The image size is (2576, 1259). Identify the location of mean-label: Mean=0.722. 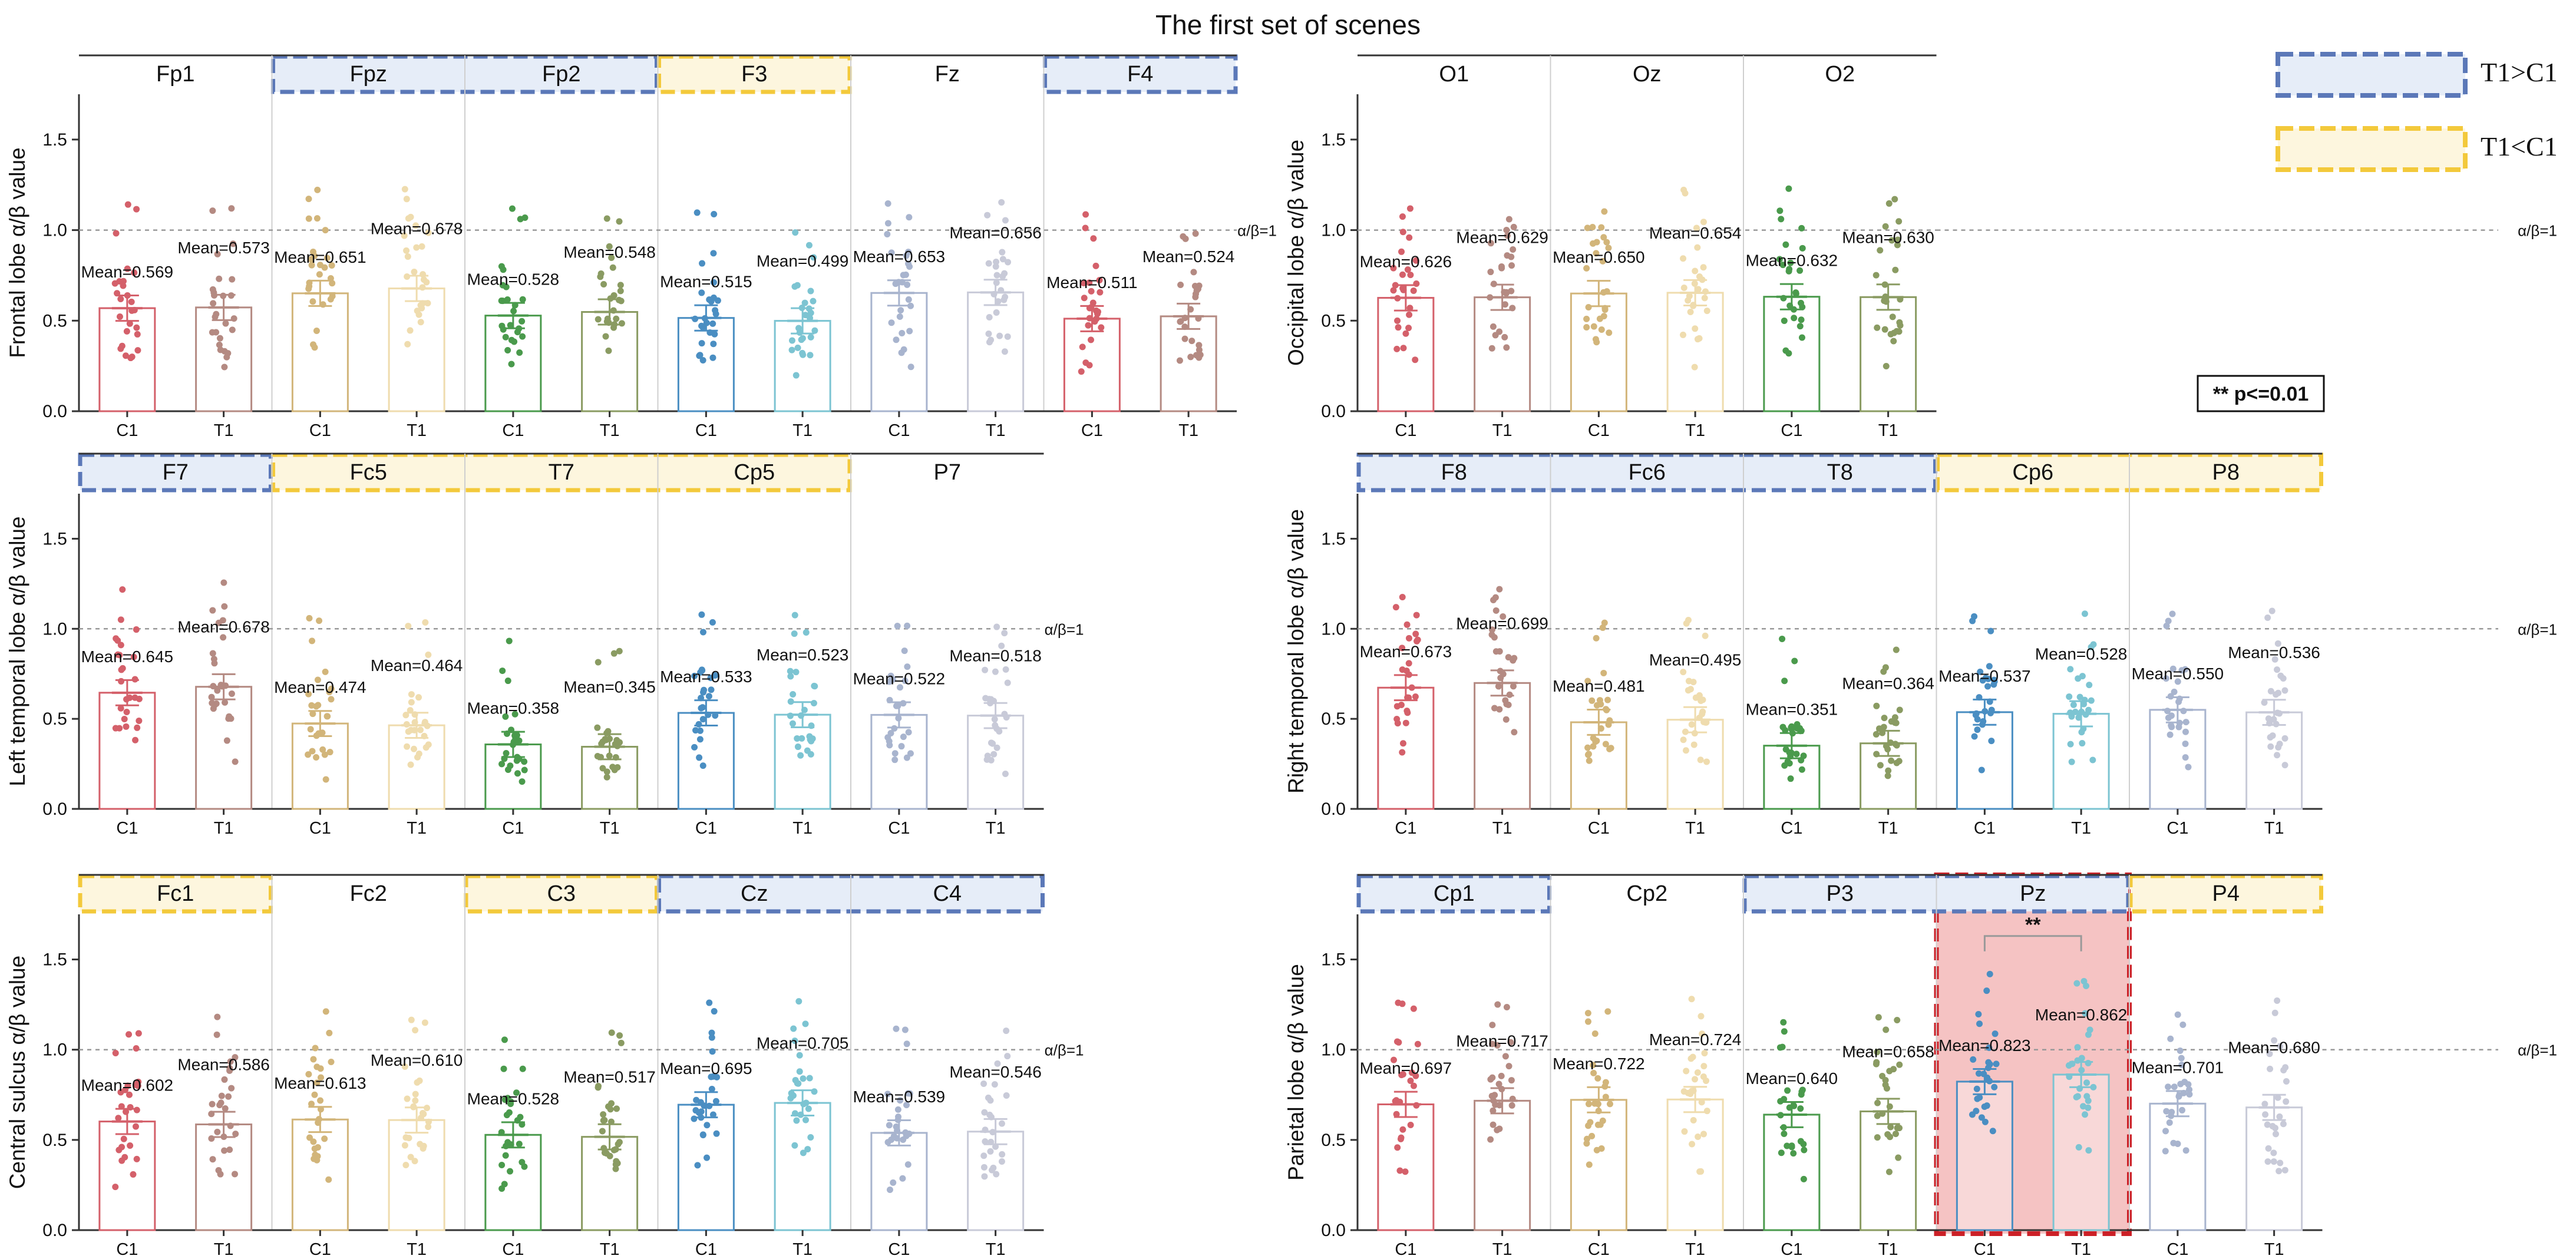
(1598, 1064).